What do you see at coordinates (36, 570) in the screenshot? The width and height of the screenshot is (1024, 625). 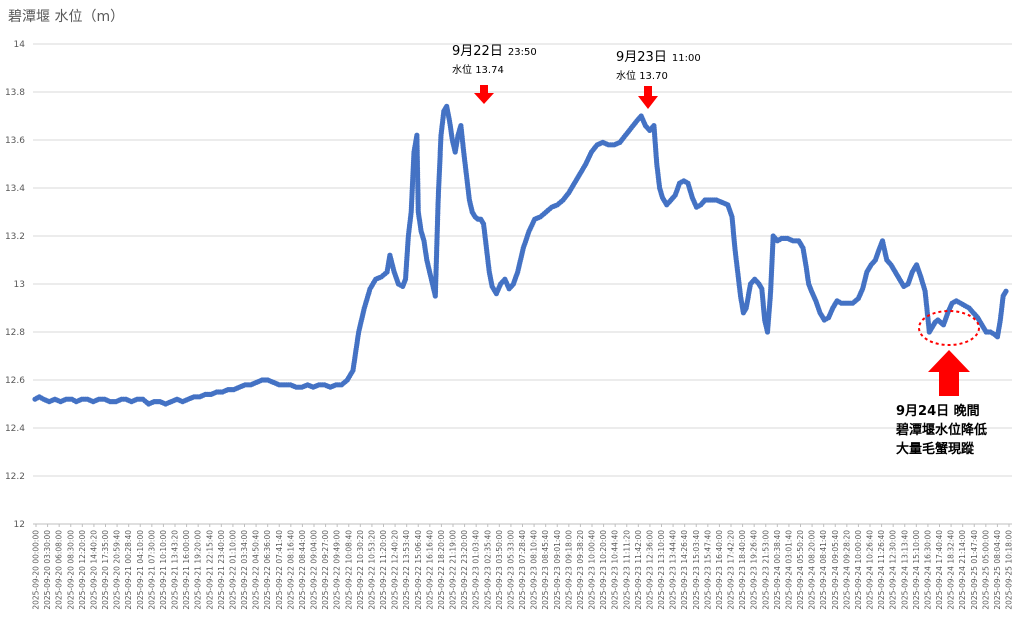 I see `x-tick-label: 2025-09-20 00:00:00` at bounding box center [36, 570].